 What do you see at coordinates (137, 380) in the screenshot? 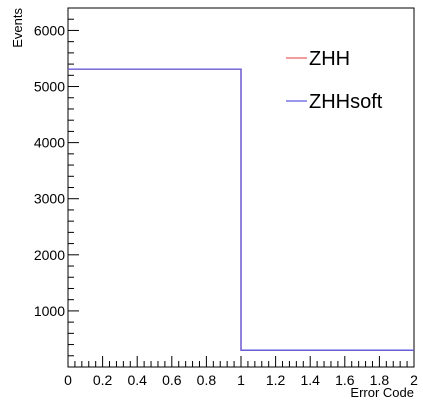
I see `x-tick-label: 0.4` at bounding box center [137, 380].